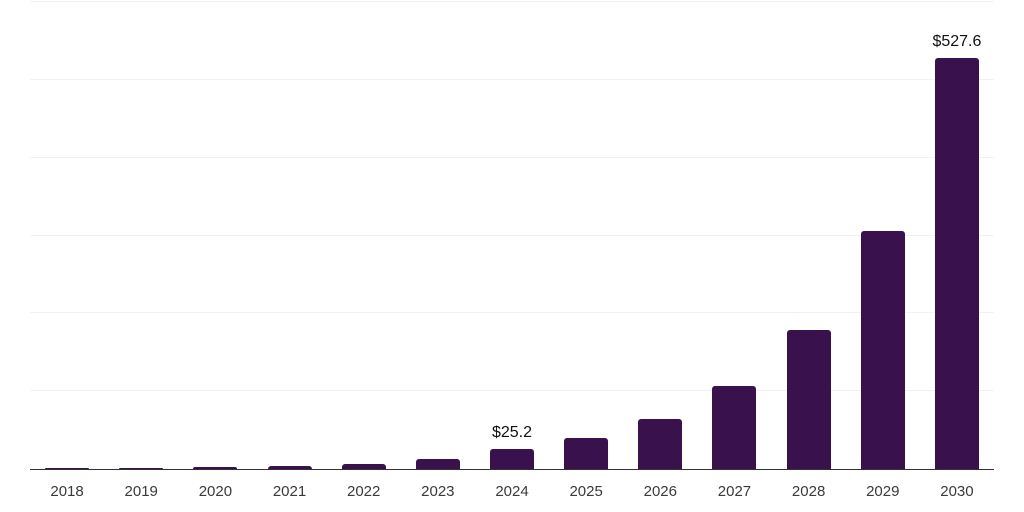 This screenshot has height=512, width=1024. What do you see at coordinates (67, 468) in the screenshot?
I see `bar-2018` at bounding box center [67, 468].